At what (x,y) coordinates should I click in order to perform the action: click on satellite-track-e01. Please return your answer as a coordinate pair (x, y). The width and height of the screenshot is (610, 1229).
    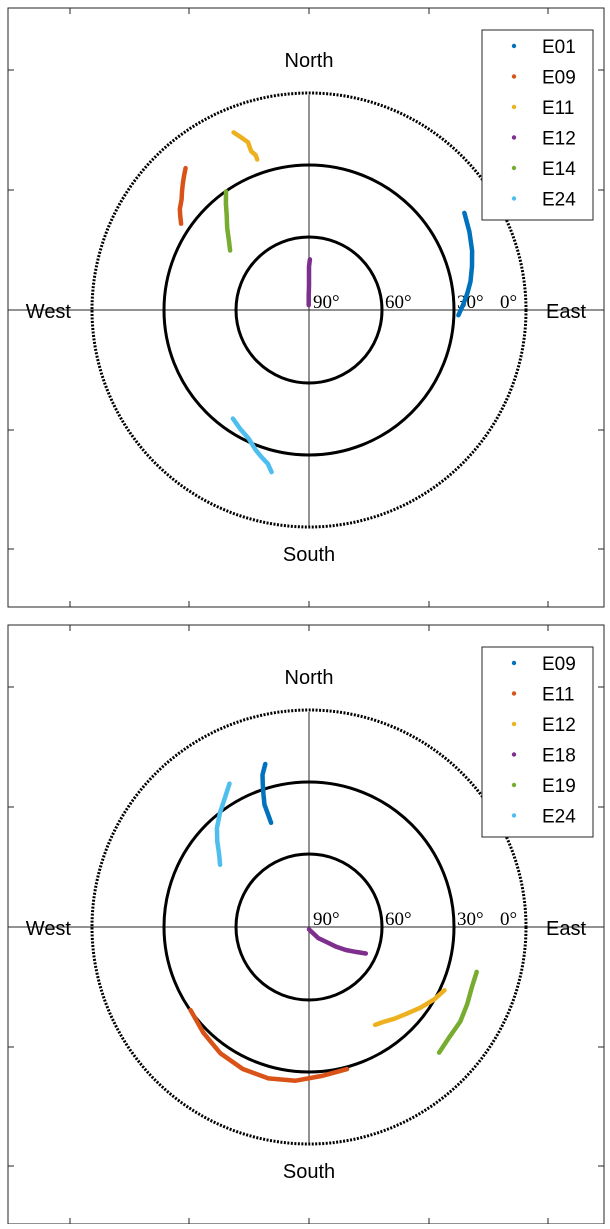
    Looking at the image, I should click on (465, 264).